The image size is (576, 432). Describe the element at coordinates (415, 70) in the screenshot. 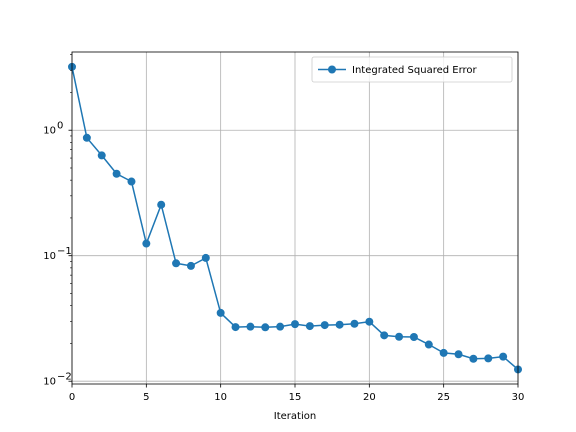

I see `legend-entry-label: Integrated Squared Error` at that location.